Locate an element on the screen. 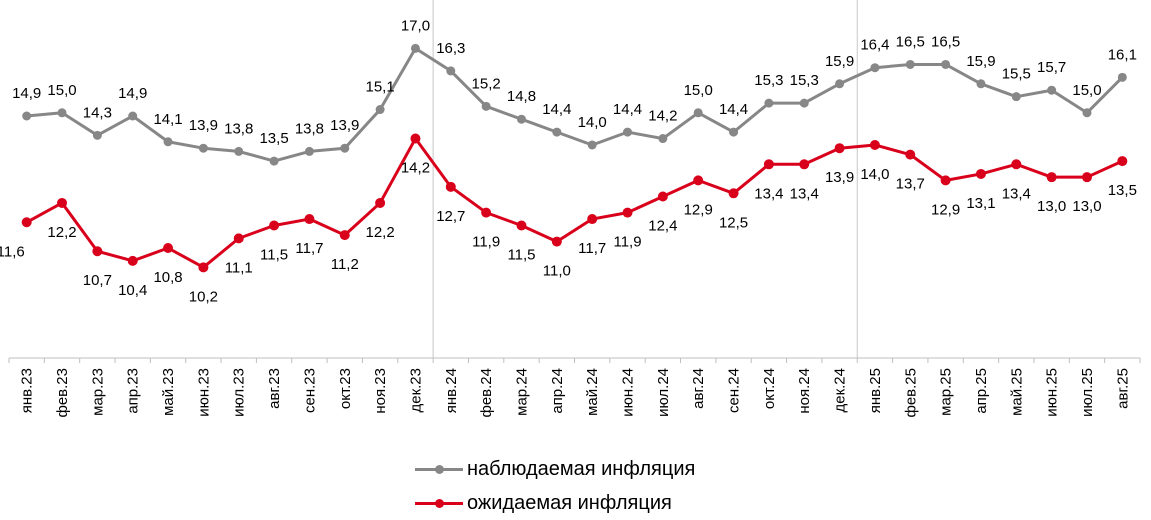 This screenshot has height=520, width=1151. data-label: 15,2 is located at coordinates (486, 83).